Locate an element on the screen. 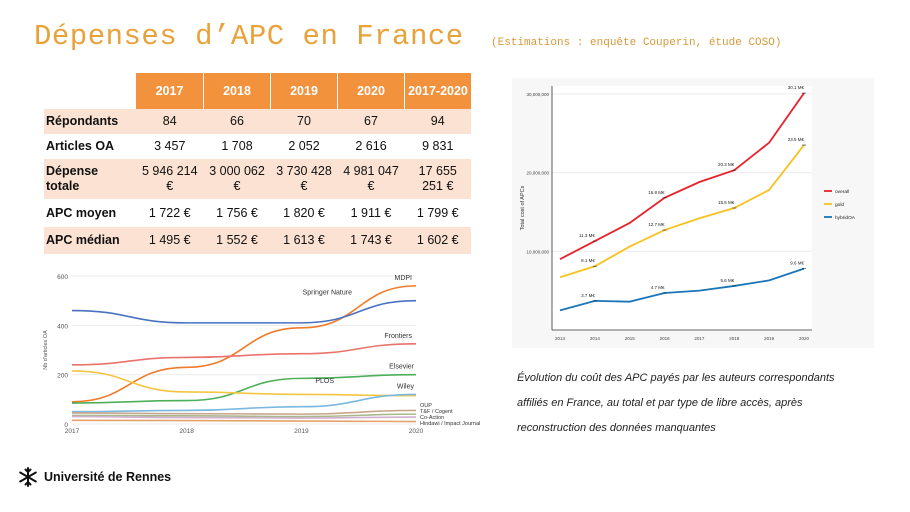 The height and width of the screenshot is (512, 910). row-label: Dépense totale is located at coordinates (90, 179).